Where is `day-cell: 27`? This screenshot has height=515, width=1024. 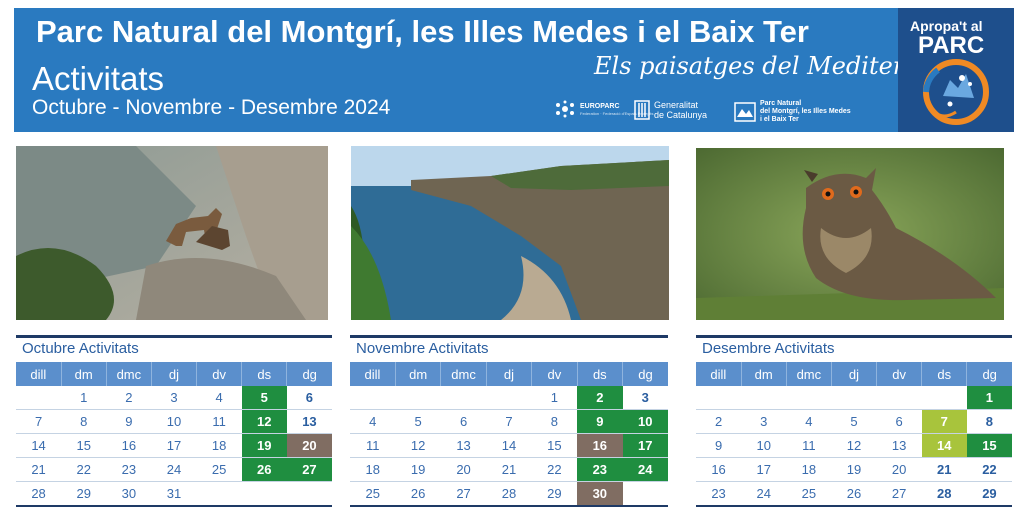
day-cell: 27 is located at coordinates (463, 494).